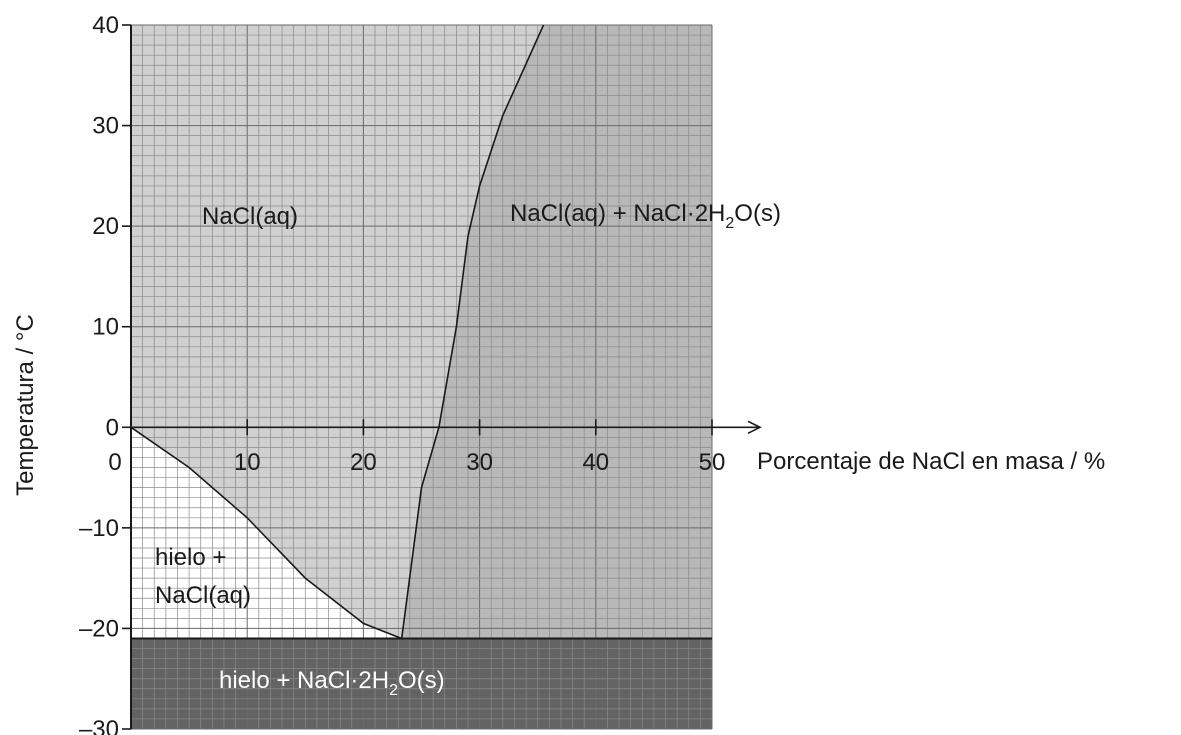 This screenshot has width=1181, height=735. I want to click on y-tick-label: 30, so click(105, 126).